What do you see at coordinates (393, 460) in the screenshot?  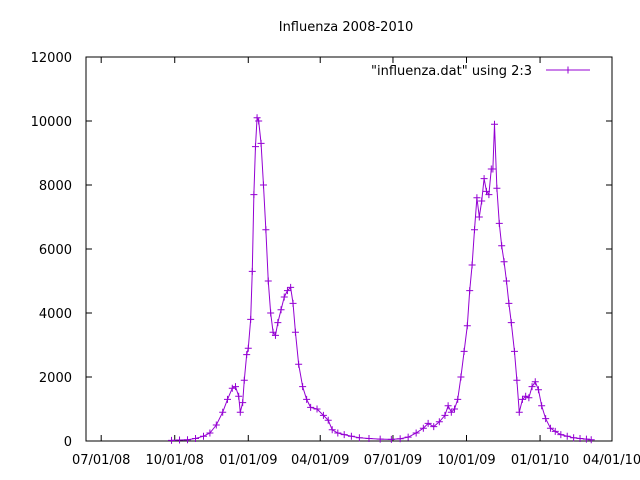 I see `x-tick-label: 07/01/09` at bounding box center [393, 460].